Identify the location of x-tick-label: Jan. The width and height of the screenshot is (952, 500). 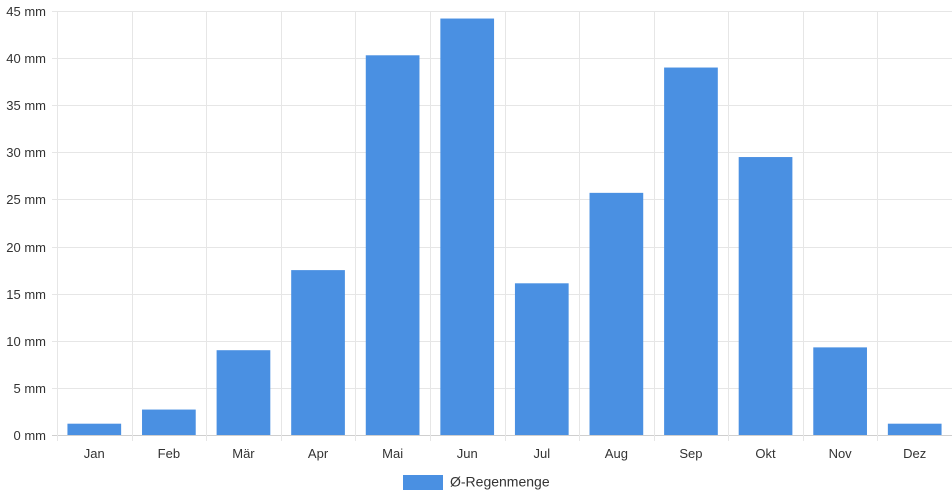
(94, 453).